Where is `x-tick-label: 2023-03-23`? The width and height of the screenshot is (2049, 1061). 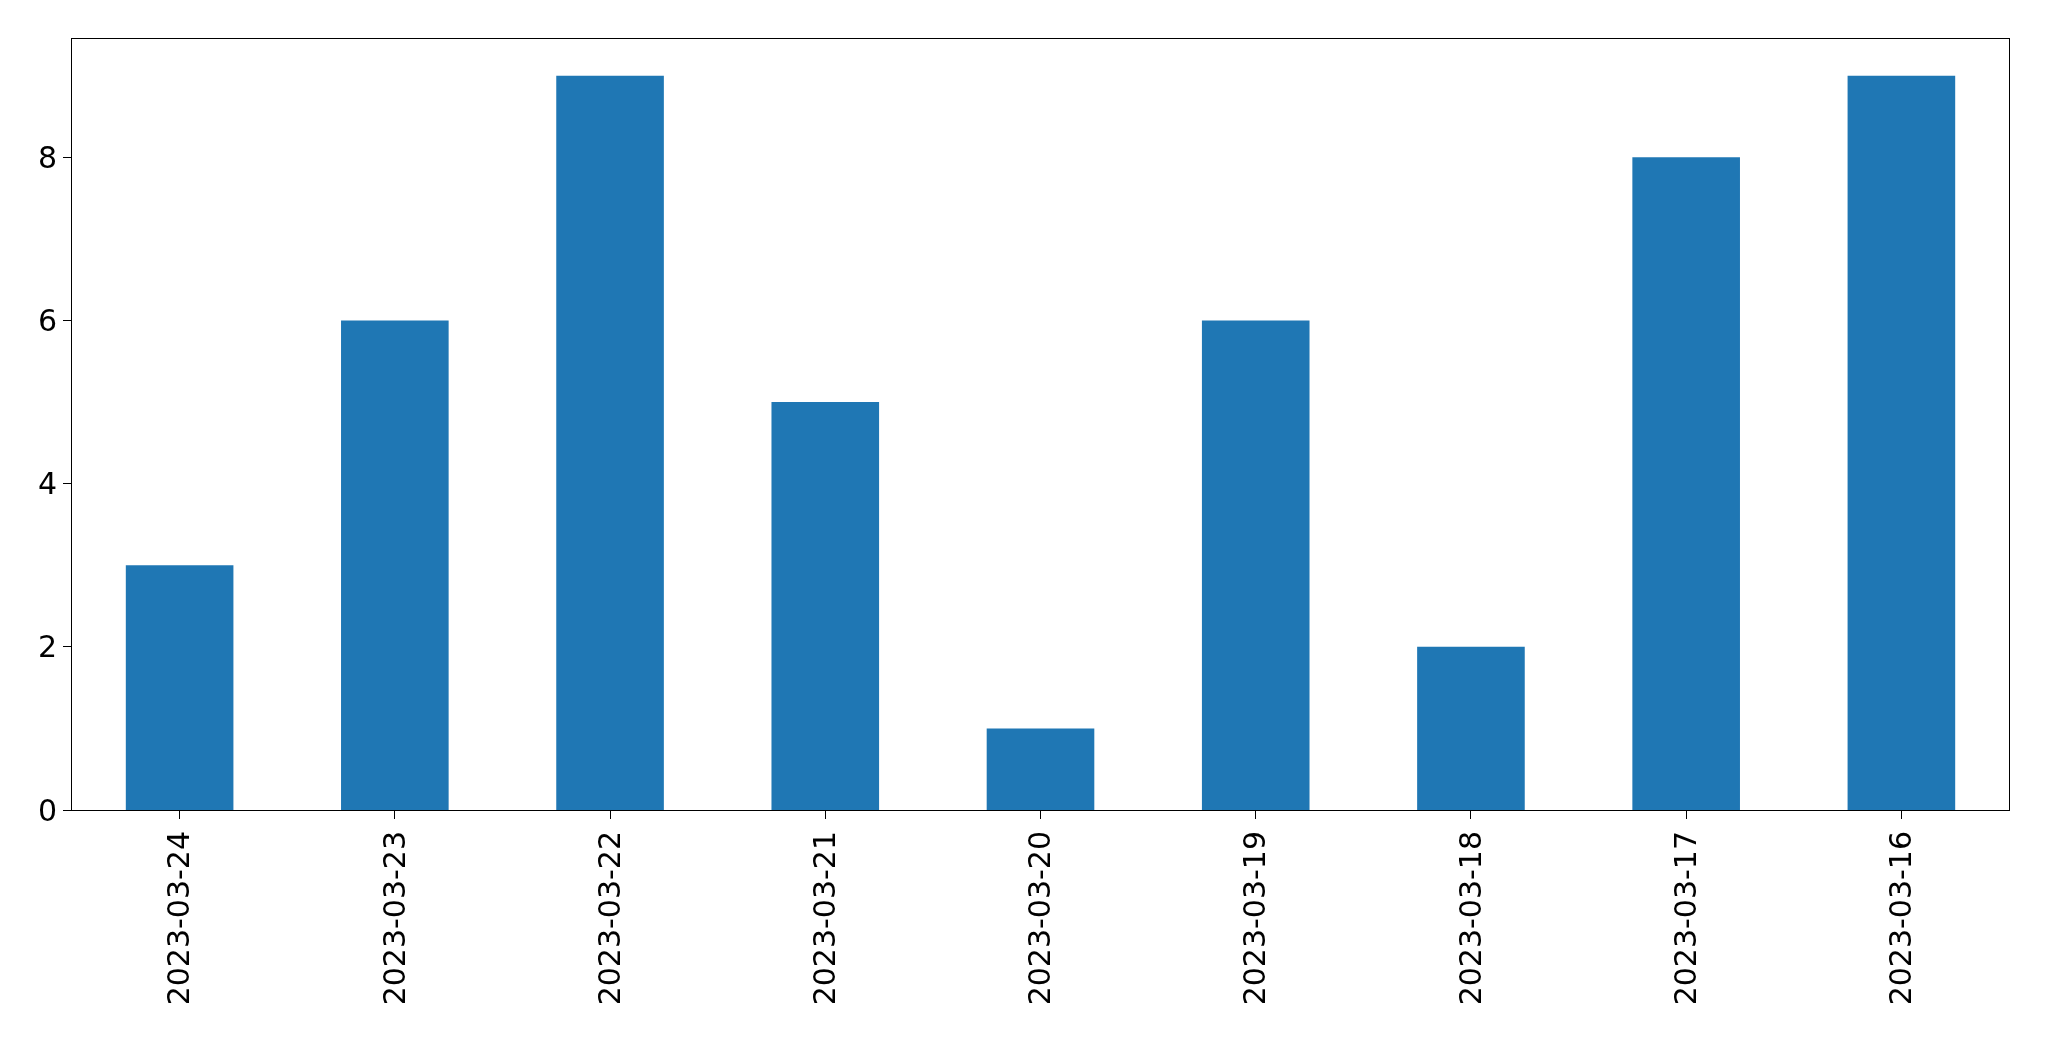
x-tick-label: 2023-03-23 is located at coordinates (394, 918).